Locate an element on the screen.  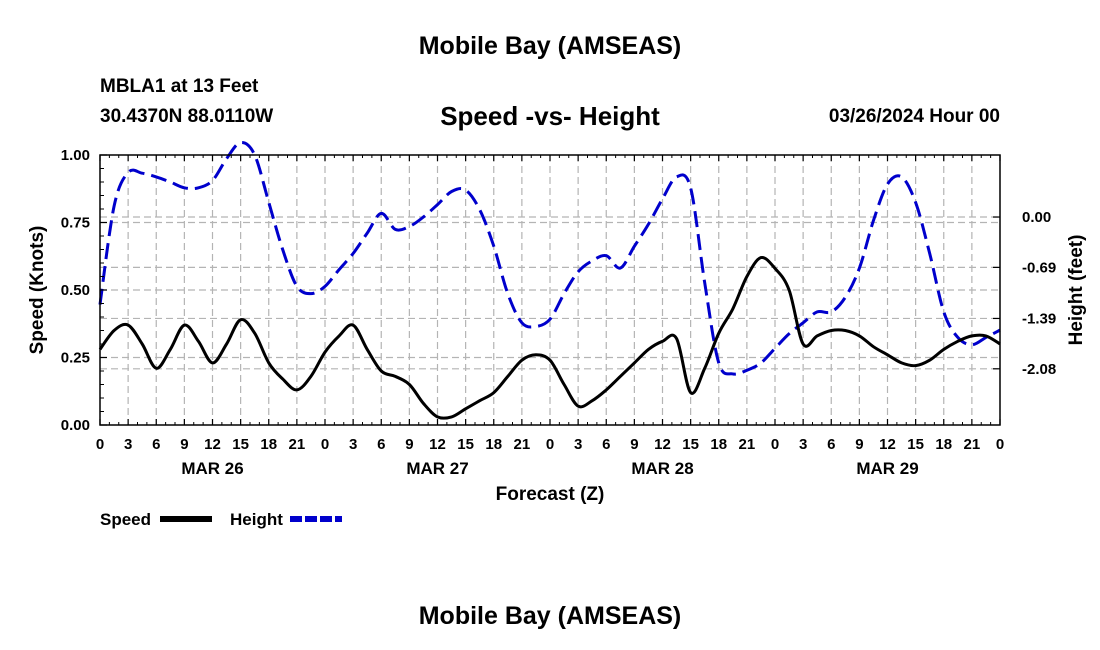
bottom-title: Mobile Bay (AMSEAS) is located at coordinates (550, 616).